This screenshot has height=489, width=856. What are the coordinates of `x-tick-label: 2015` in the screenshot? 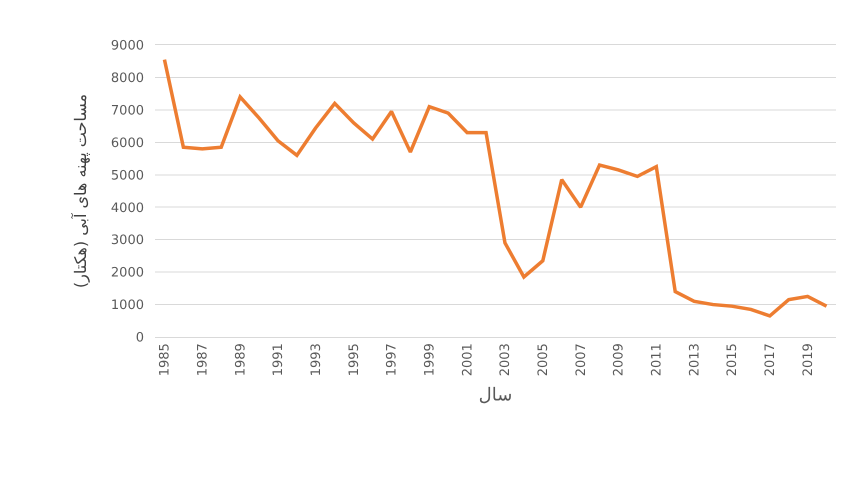 It's located at (732, 359).